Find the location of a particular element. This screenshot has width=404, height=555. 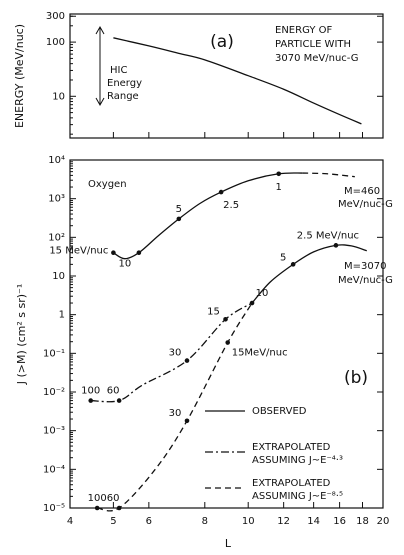

point-label: 15 MeV/nuc is located at coordinates (78, 251).